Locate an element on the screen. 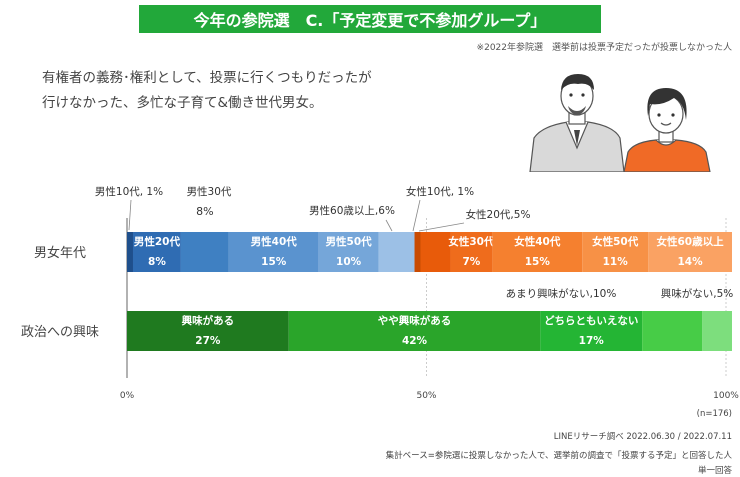  segment-value-label: 17% is located at coordinates (592, 341).